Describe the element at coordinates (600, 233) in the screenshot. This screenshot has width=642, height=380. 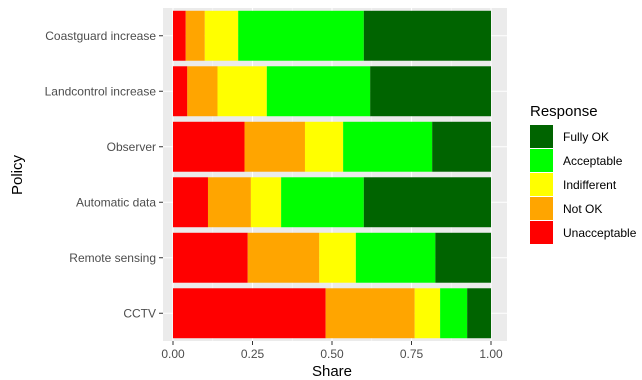
I see `legend-label: Unacceptable` at that location.